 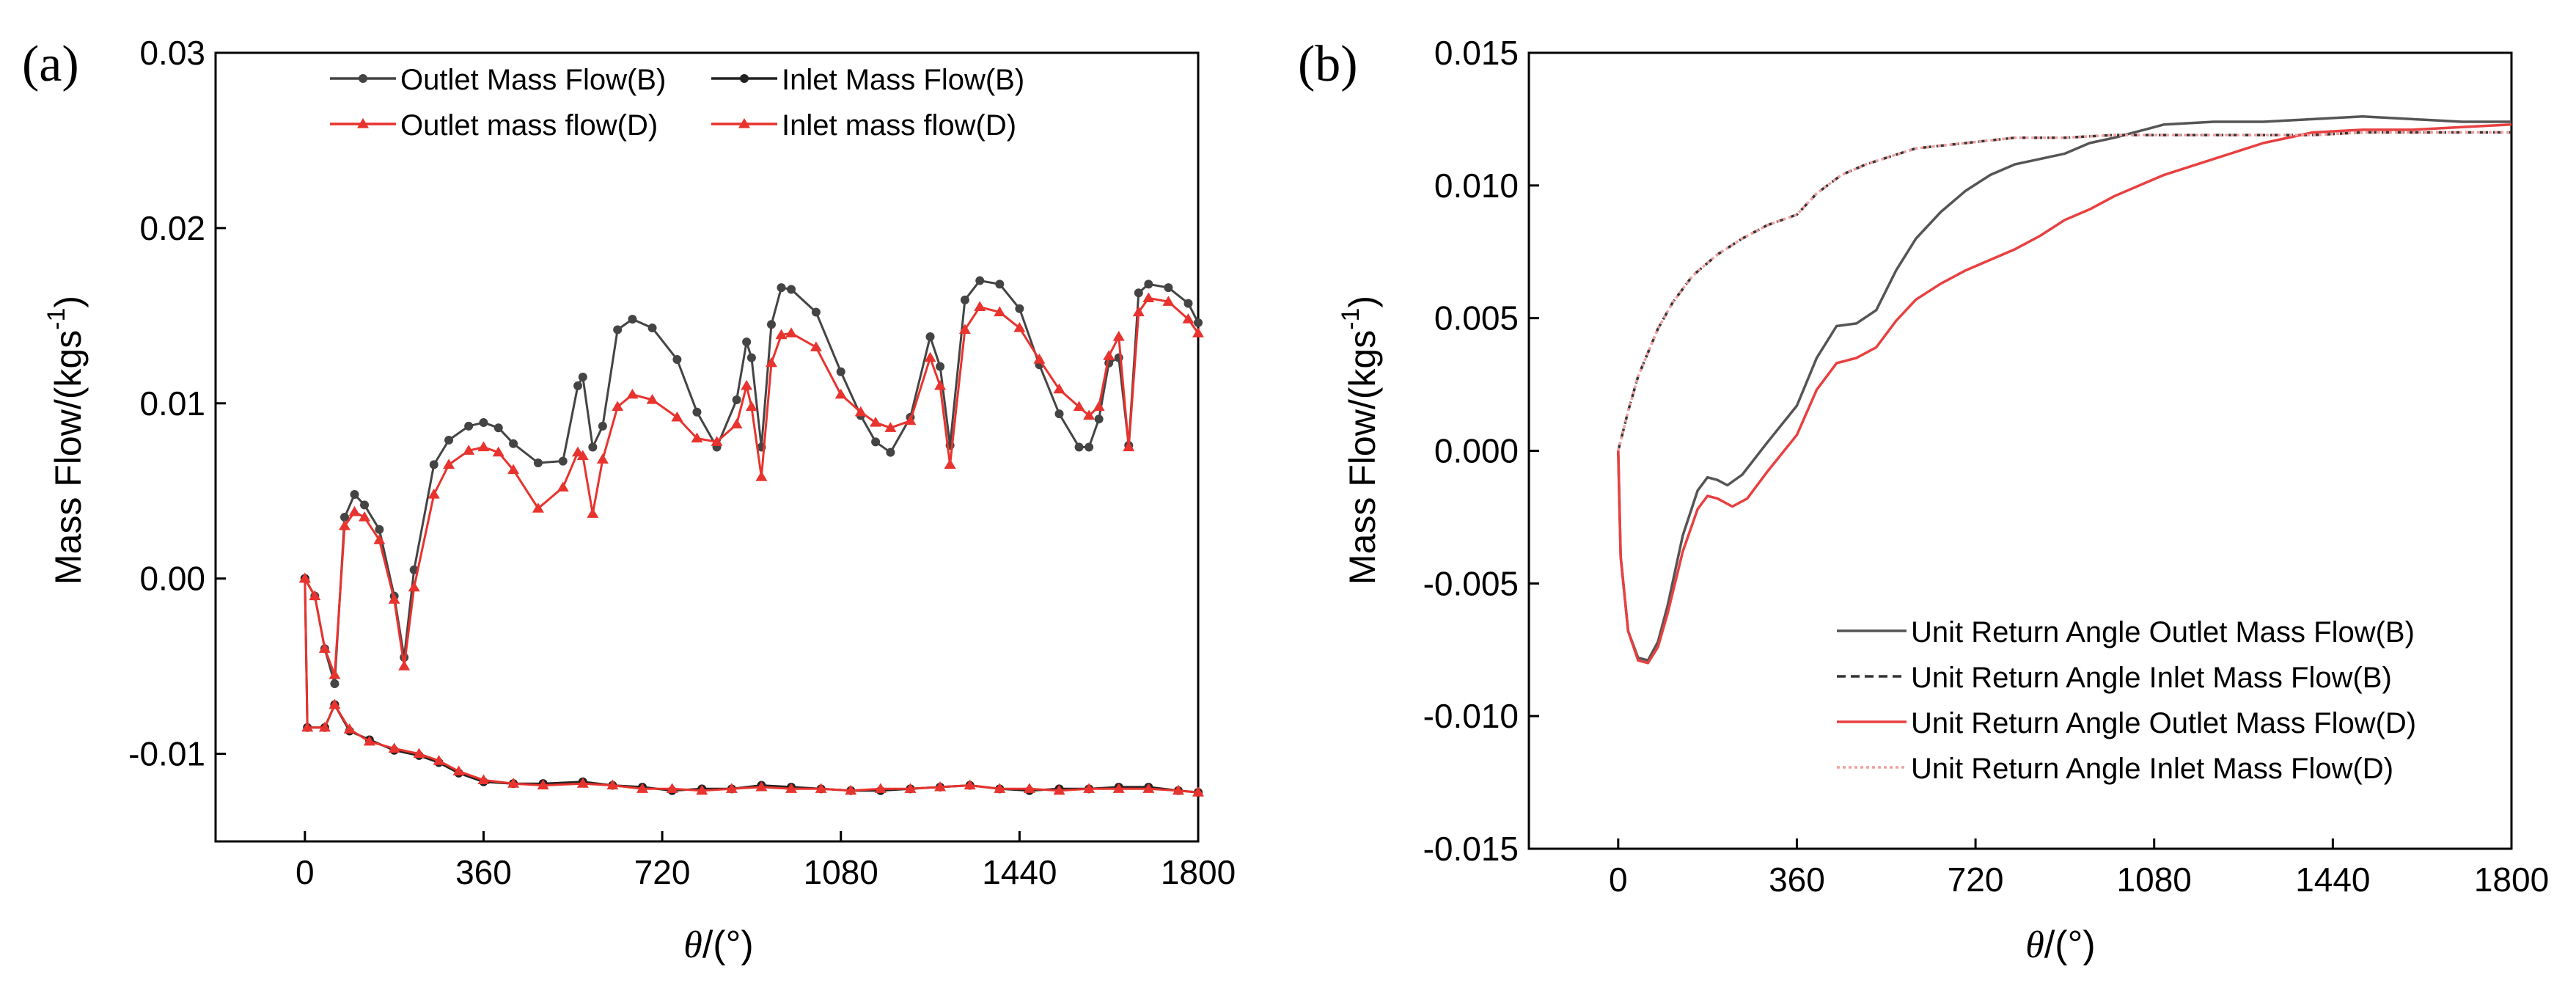 What do you see at coordinates (2163, 632) in the screenshot?
I see `legend-label-unit-return-angle-outlet-mass-flow-b: Unit Return Angle Outlet Mass Flow(B)` at bounding box center [2163, 632].